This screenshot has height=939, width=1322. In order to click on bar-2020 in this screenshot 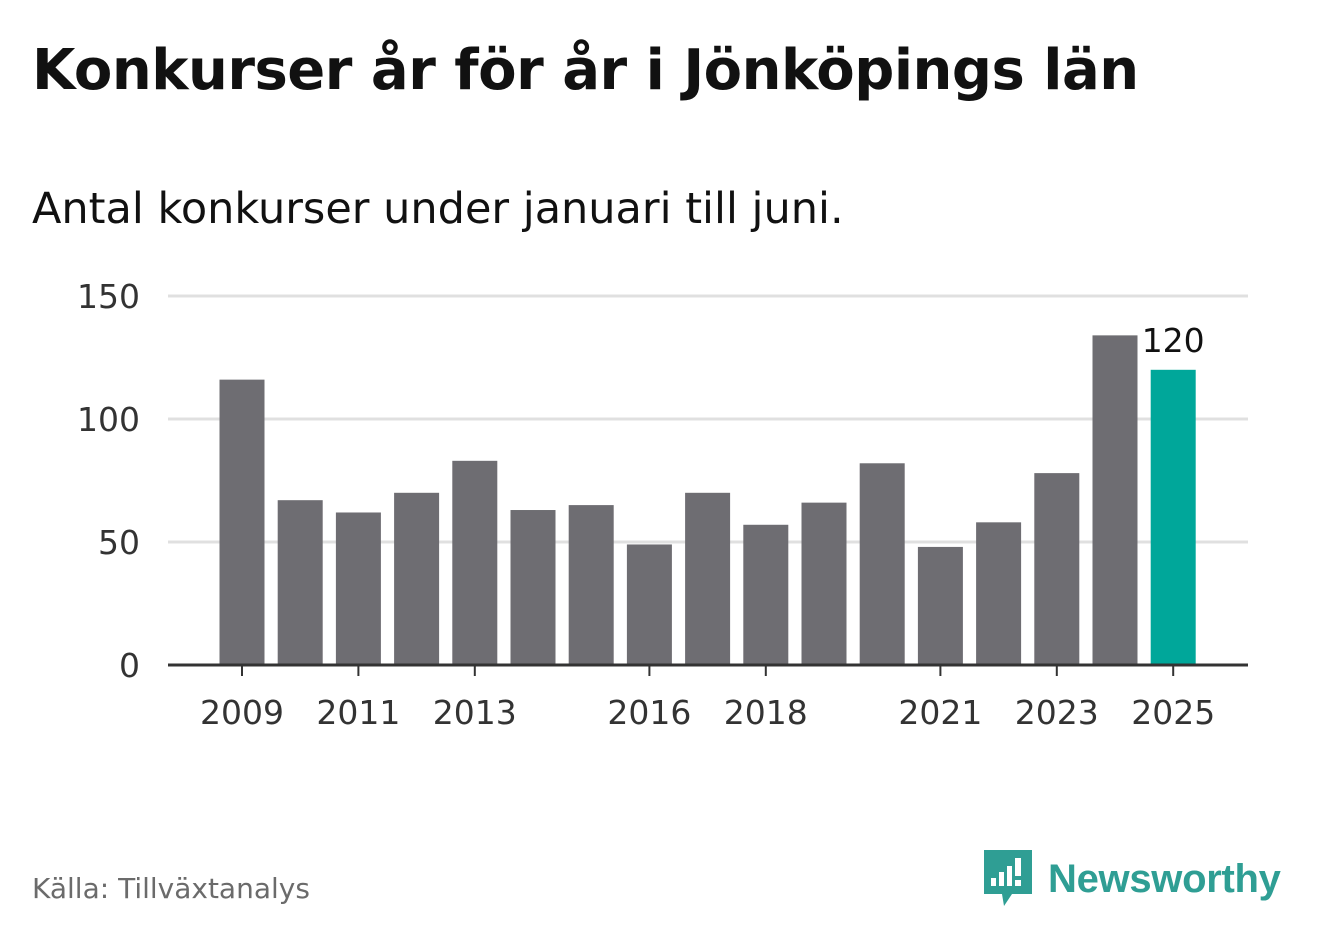, I will do `click(882, 564)`.